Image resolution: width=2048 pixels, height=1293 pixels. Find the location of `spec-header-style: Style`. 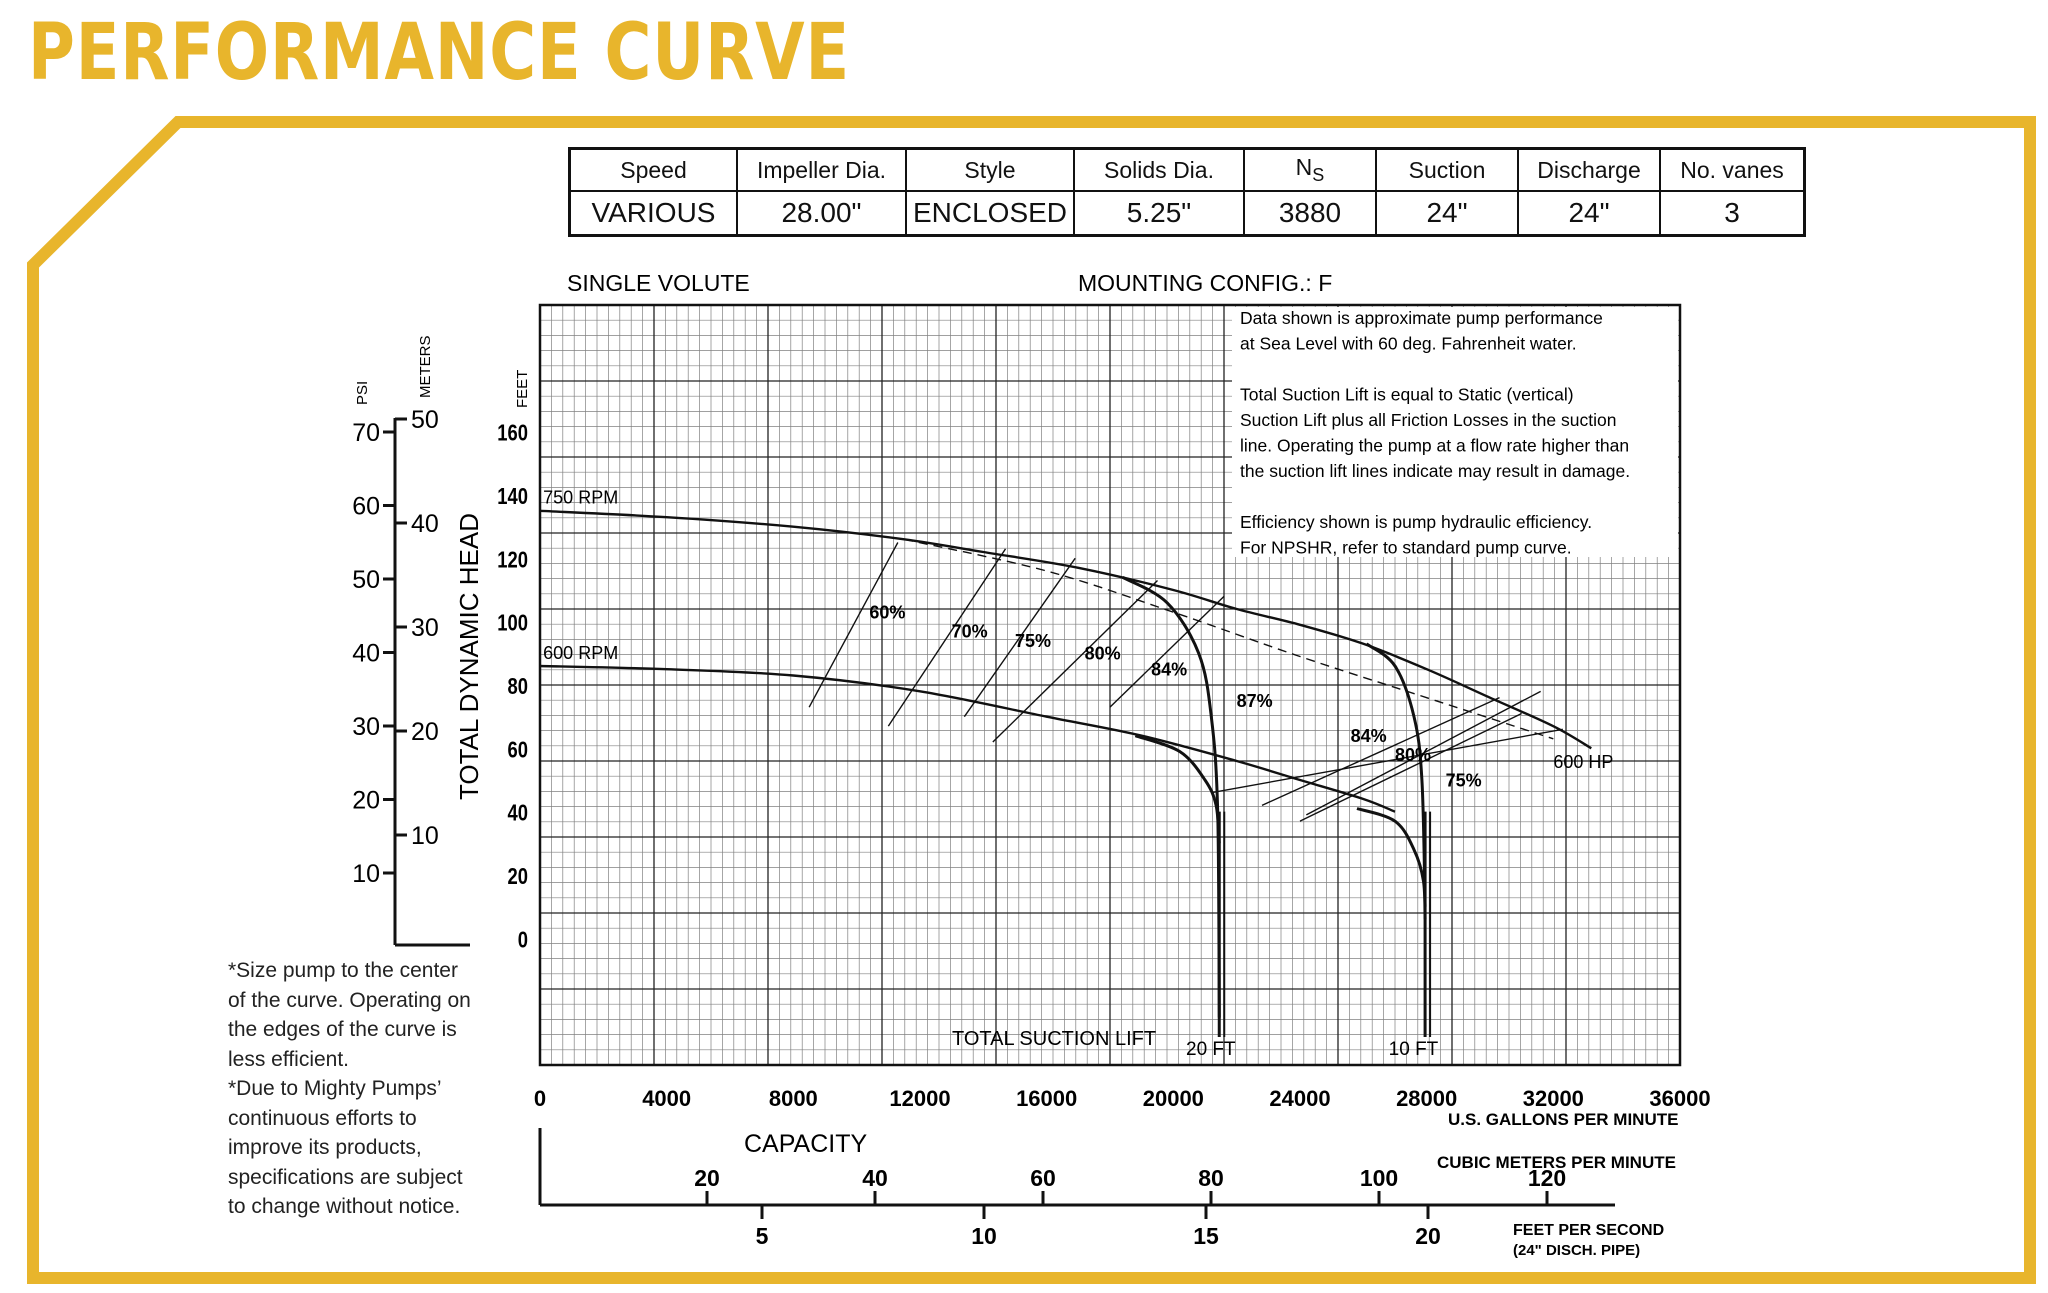

spec-header-style: Style is located at coordinates (990, 169).